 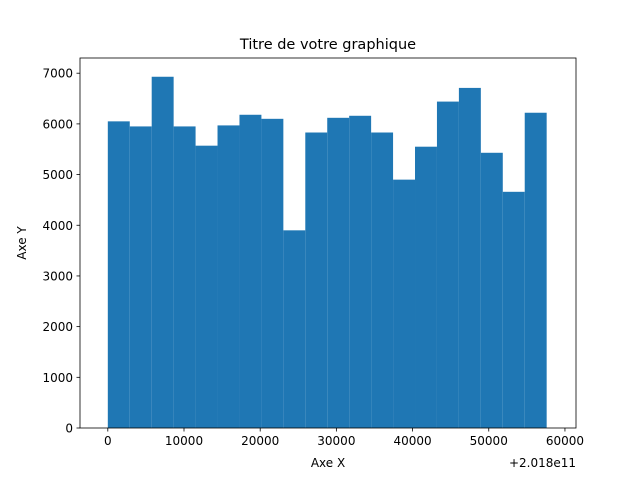 What do you see at coordinates (328, 463) in the screenshot?
I see `x-axis-label: Axe X` at bounding box center [328, 463].